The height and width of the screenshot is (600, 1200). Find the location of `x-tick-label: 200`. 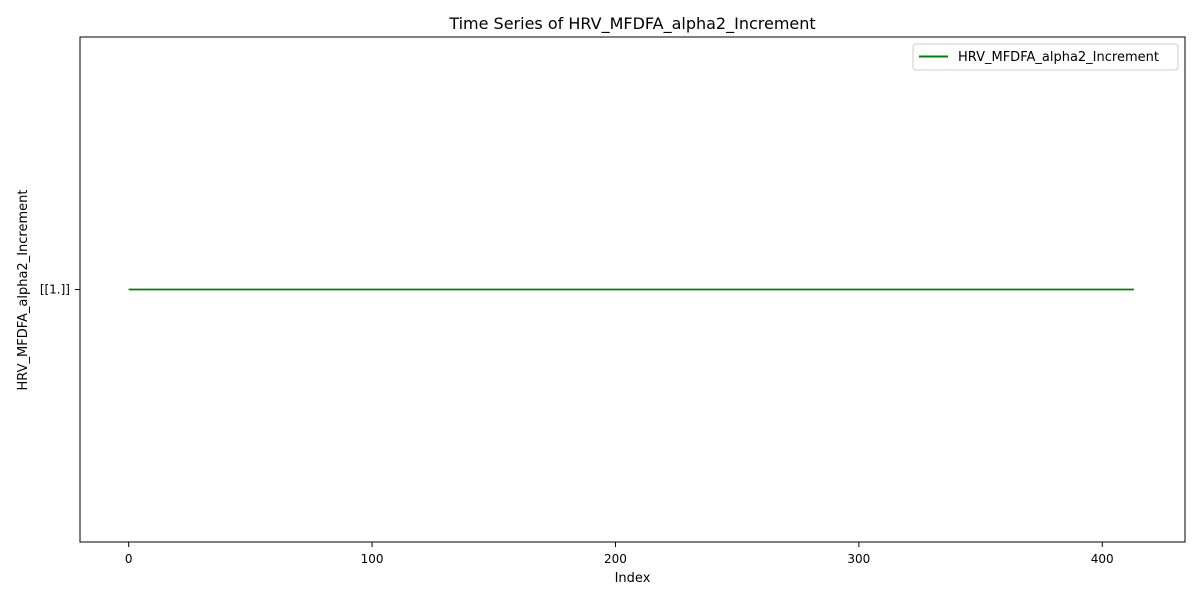

x-tick-label: 200 is located at coordinates (615, 559).